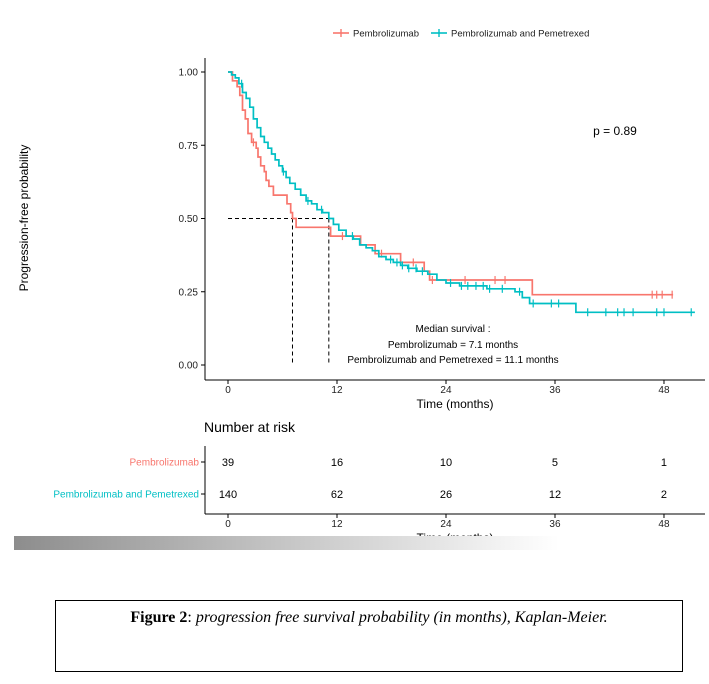 The height and width of the screenshot is (684, 709). Describe the element at coordinates (664, 463) in the screenshot. I see `risk-count: 1` at that location.